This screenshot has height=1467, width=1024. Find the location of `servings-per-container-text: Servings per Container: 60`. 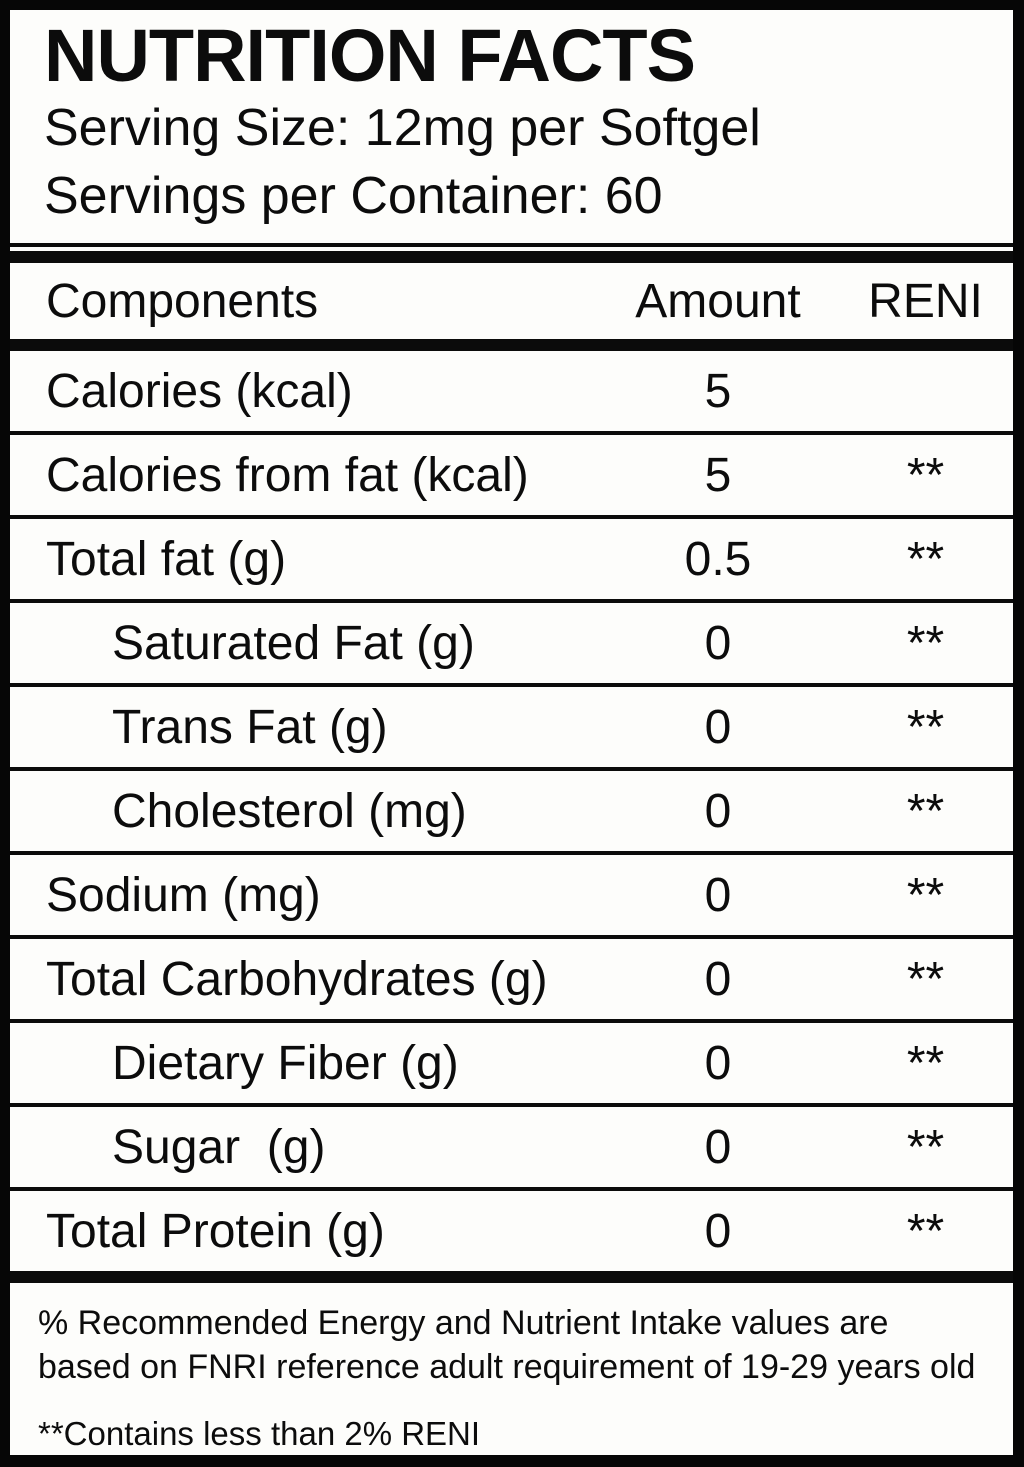

servings-per-container-text: Servings per Container: 60 is located at coordinates (353, 196).